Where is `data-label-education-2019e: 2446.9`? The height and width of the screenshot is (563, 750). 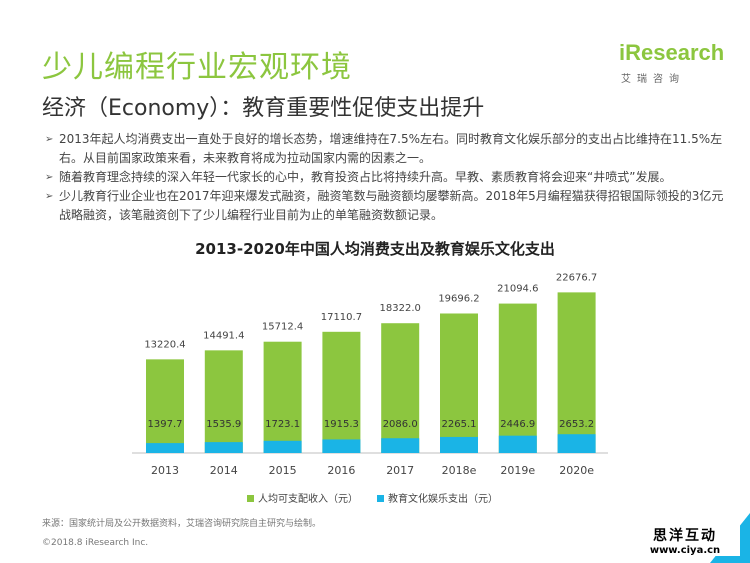
data-label-education-2019e: 2446.9 is located at coordinates (517, 424).